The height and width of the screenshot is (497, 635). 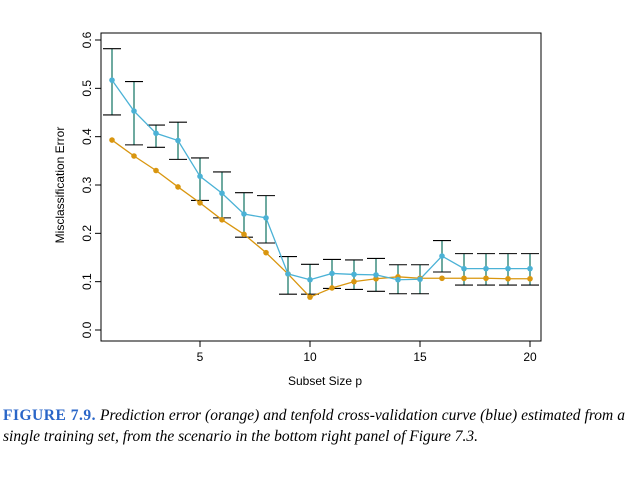 What do you see at coordinates (60, 185) in the screenshot?
I see `y-axis-label: Misclassification Error` at bounding box center [60, 185].